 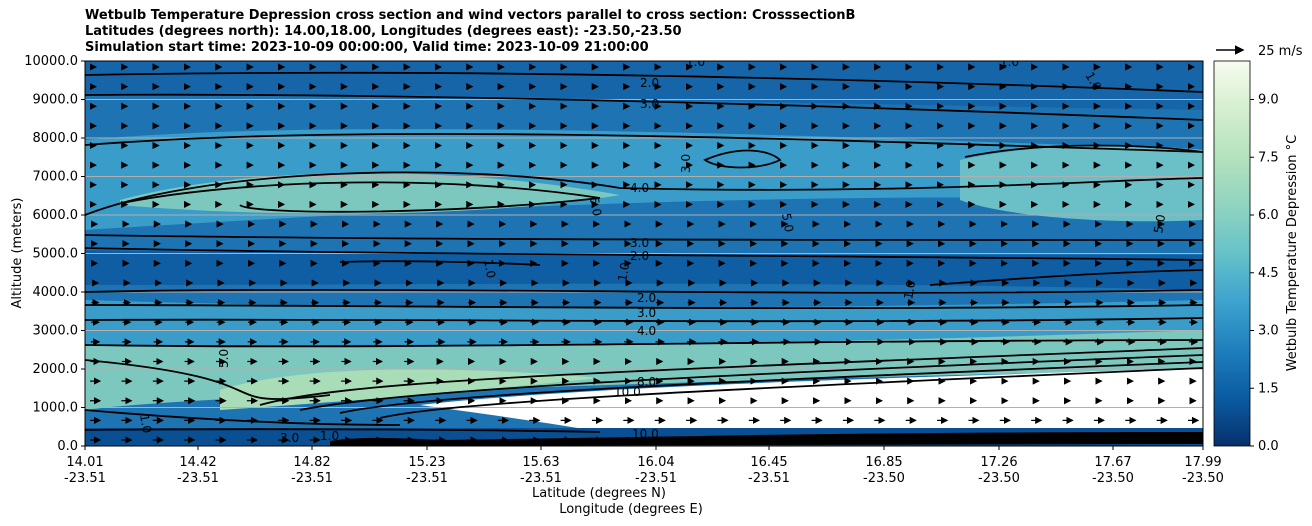 What do you see at coordinates (1268, 100) in the screenshot?
I see `colorbar-tick-label: 9.0` at bounding box center [1268, 100].